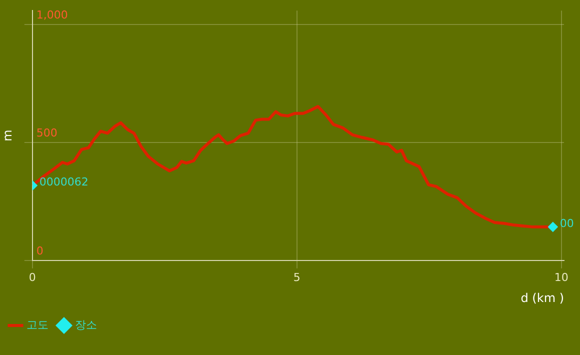 This screenshot has height=355, width=580. I want to click on y-tick-label: 0, so click(40, 251).